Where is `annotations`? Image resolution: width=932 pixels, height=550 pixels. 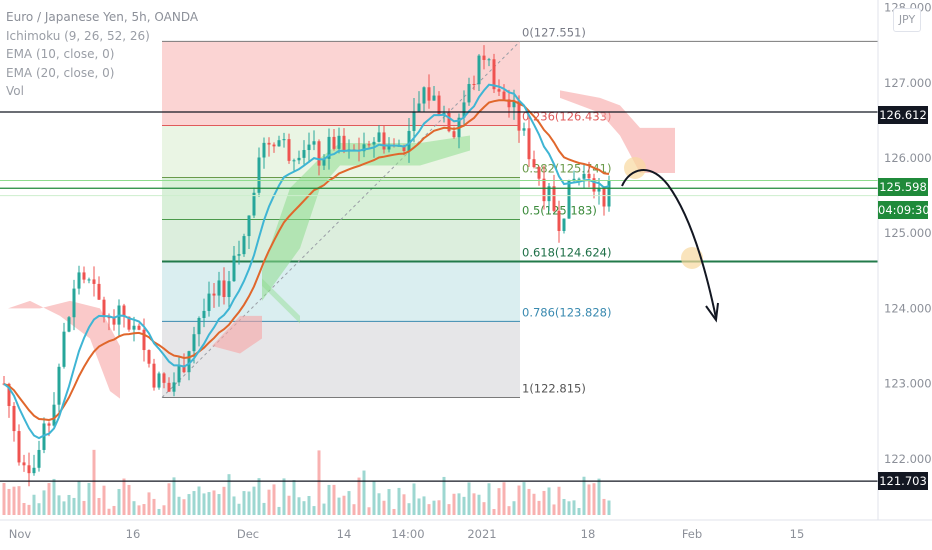 annotations is located at coordinates (670, 240).